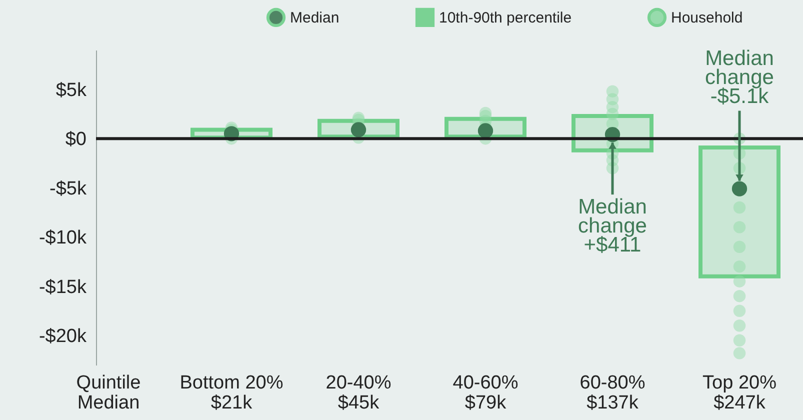 The height and width of the screenshot is (420, 803). What do you see at coordinates (613, 393) in the screenshot?
I see `x-tick-label: 60-80% $137k` at bounding box center [613, 393].